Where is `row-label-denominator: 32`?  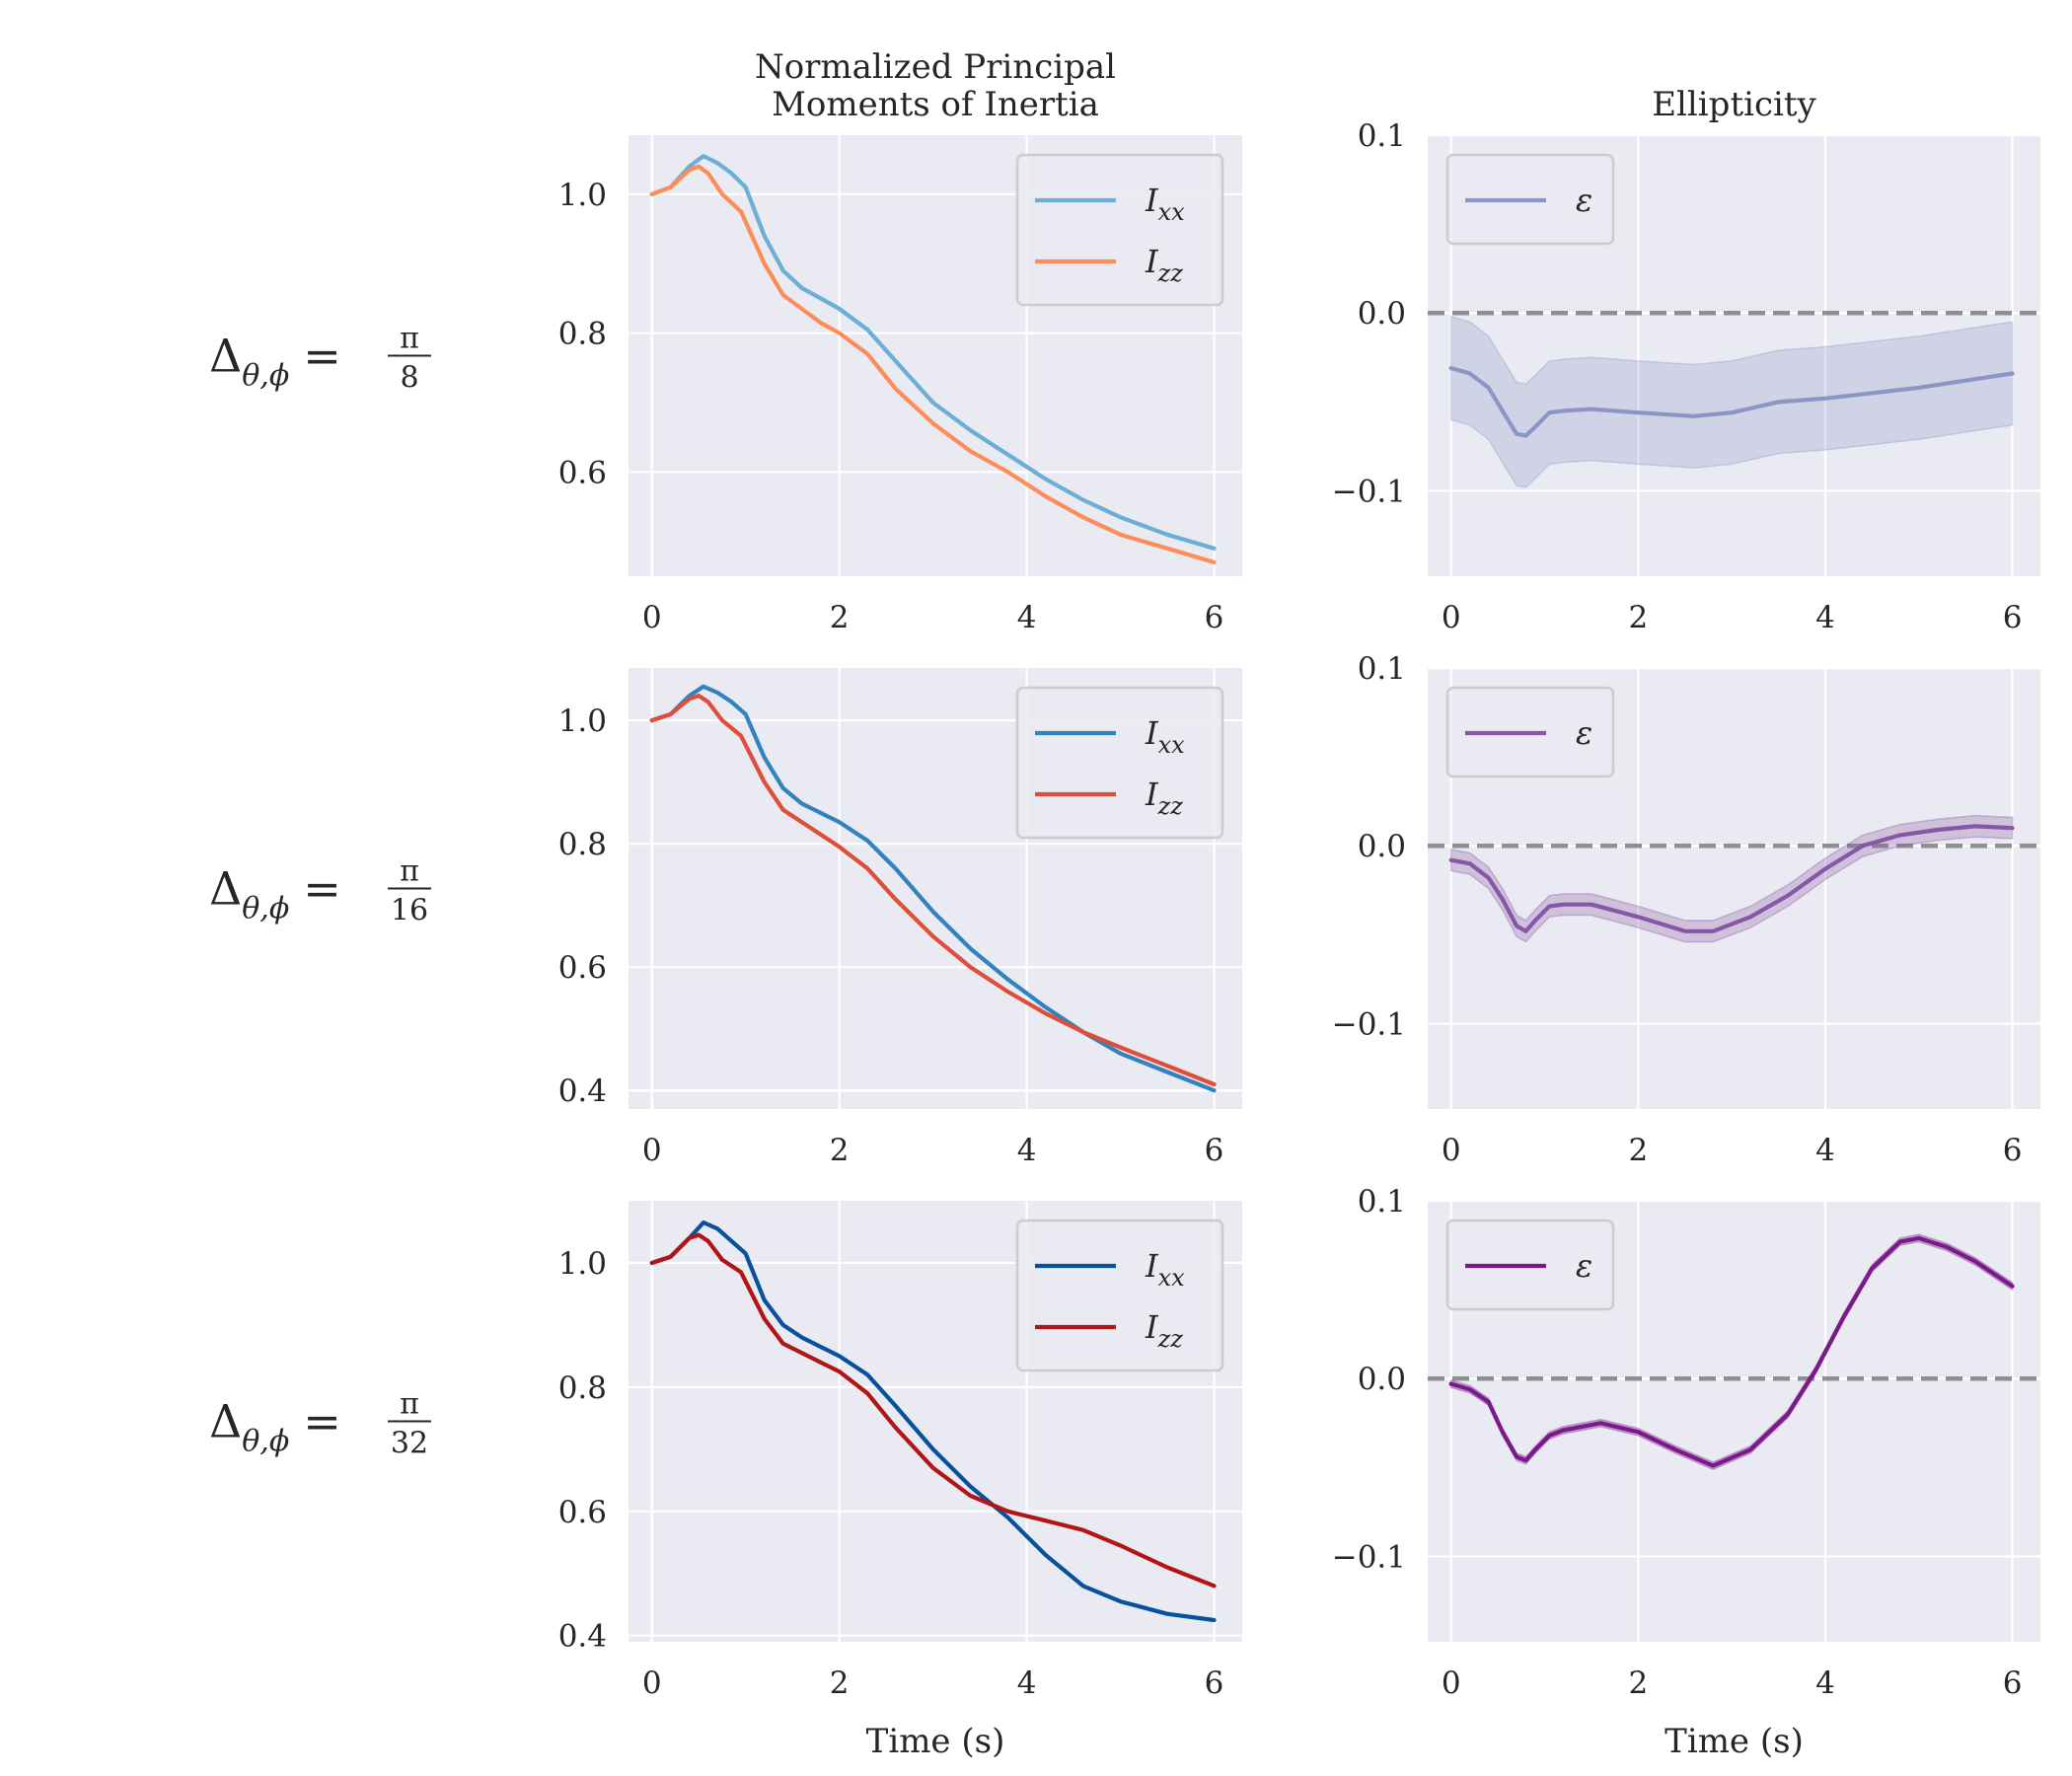 row-label-denominator: 32 is located at coordinates (410, 1444).